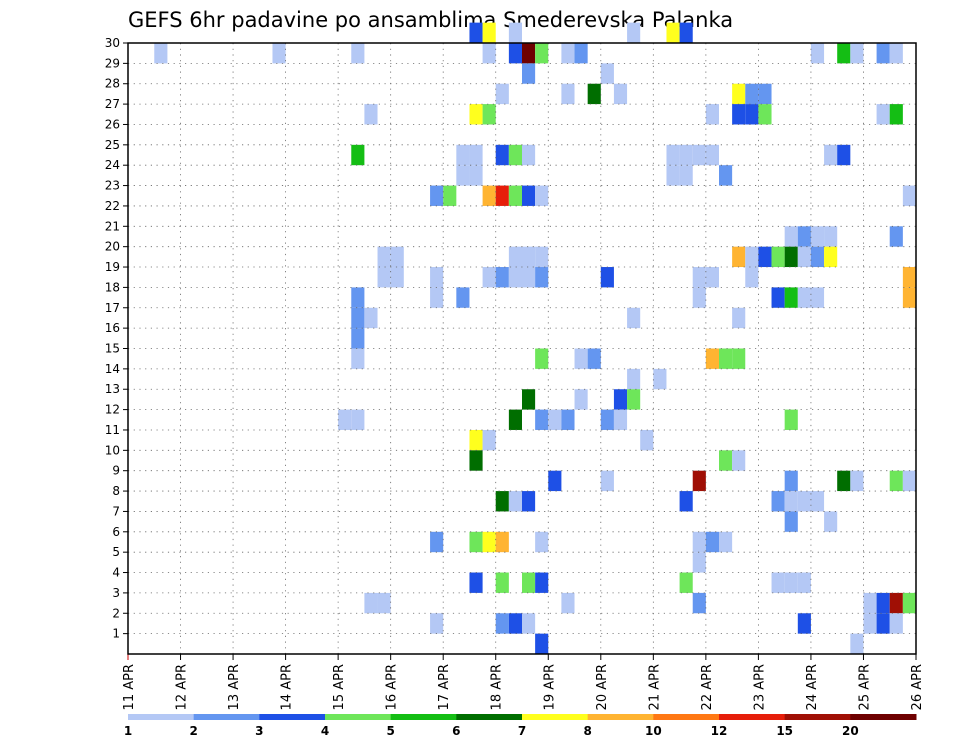  I want to click on x-tick-label: 13 APR, so click(234, 687).